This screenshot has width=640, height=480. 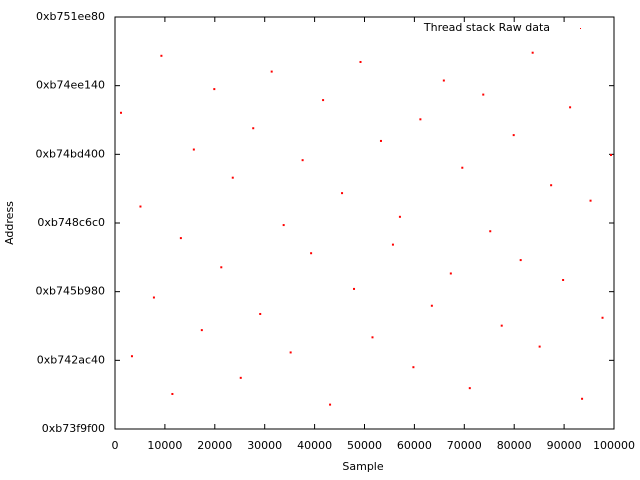 What do you see at coordinates (70, 291) in the screenshot?
I see `y-tick-label: 0xb745b980` at bounding box center [70, 291].